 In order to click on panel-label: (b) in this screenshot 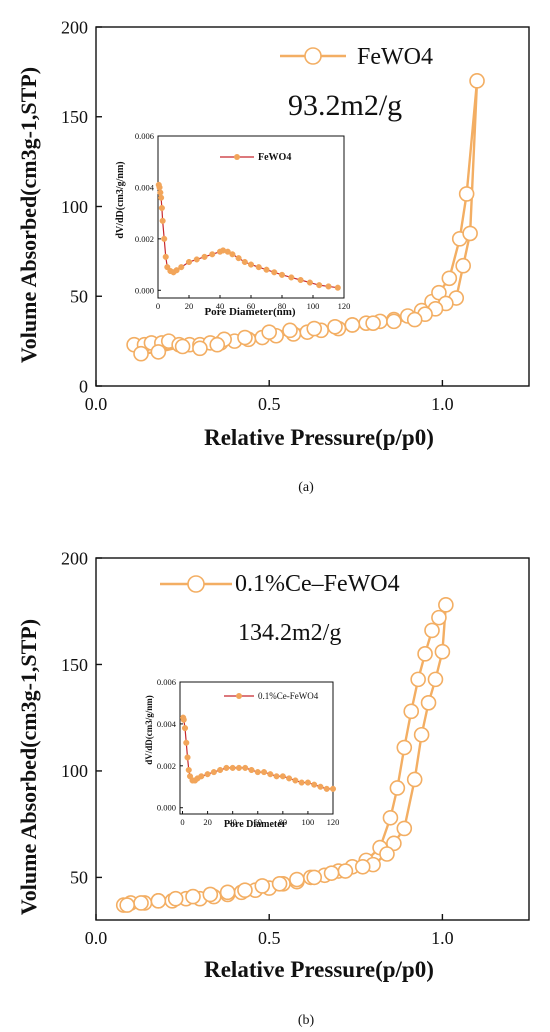, I will do `click(306, 1020)`.